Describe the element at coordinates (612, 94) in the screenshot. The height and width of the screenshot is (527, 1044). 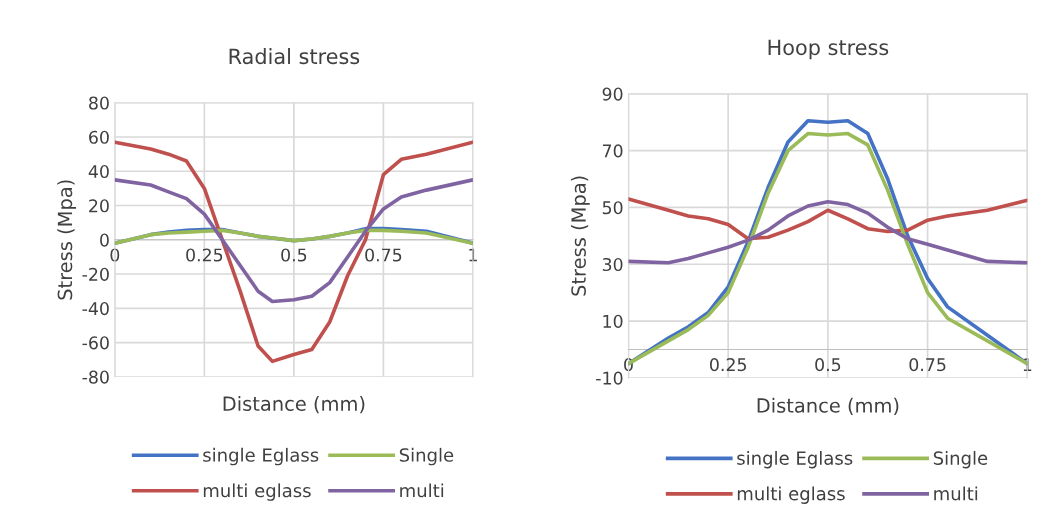
I see `y-tick-label: 90` at that location.